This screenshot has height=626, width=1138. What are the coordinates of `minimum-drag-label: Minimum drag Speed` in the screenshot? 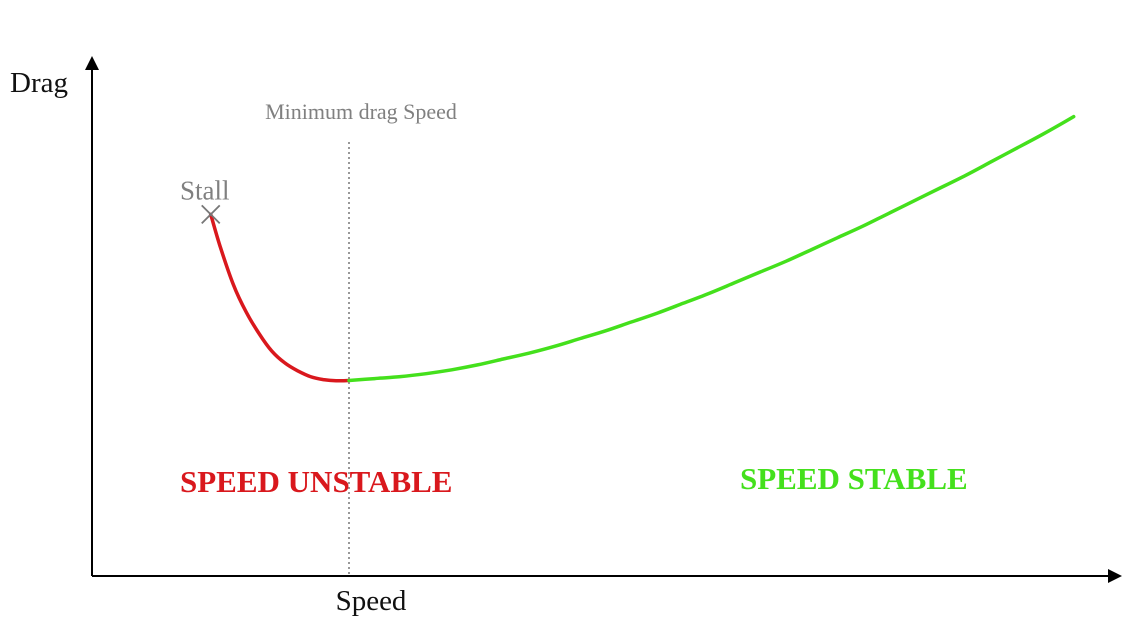 It's located at (361, 111).